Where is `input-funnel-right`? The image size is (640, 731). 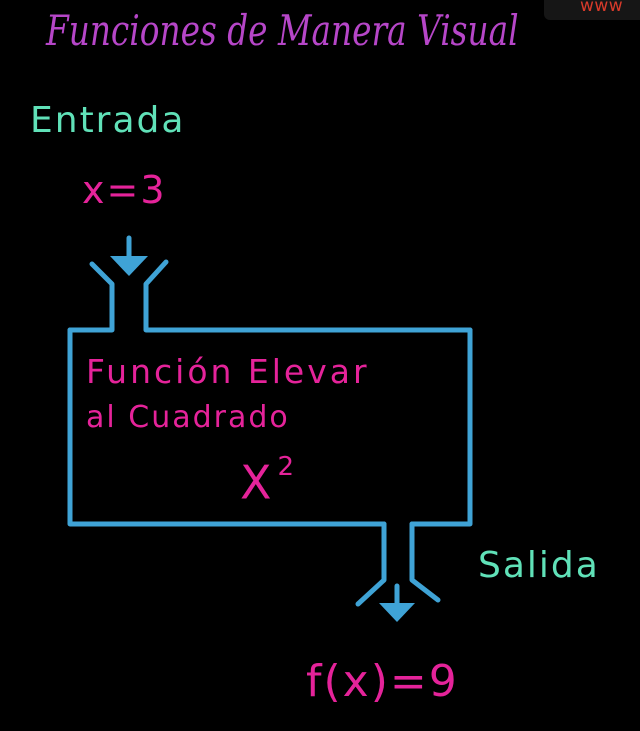 input-funnel-right is located at coordinates (308, 296).